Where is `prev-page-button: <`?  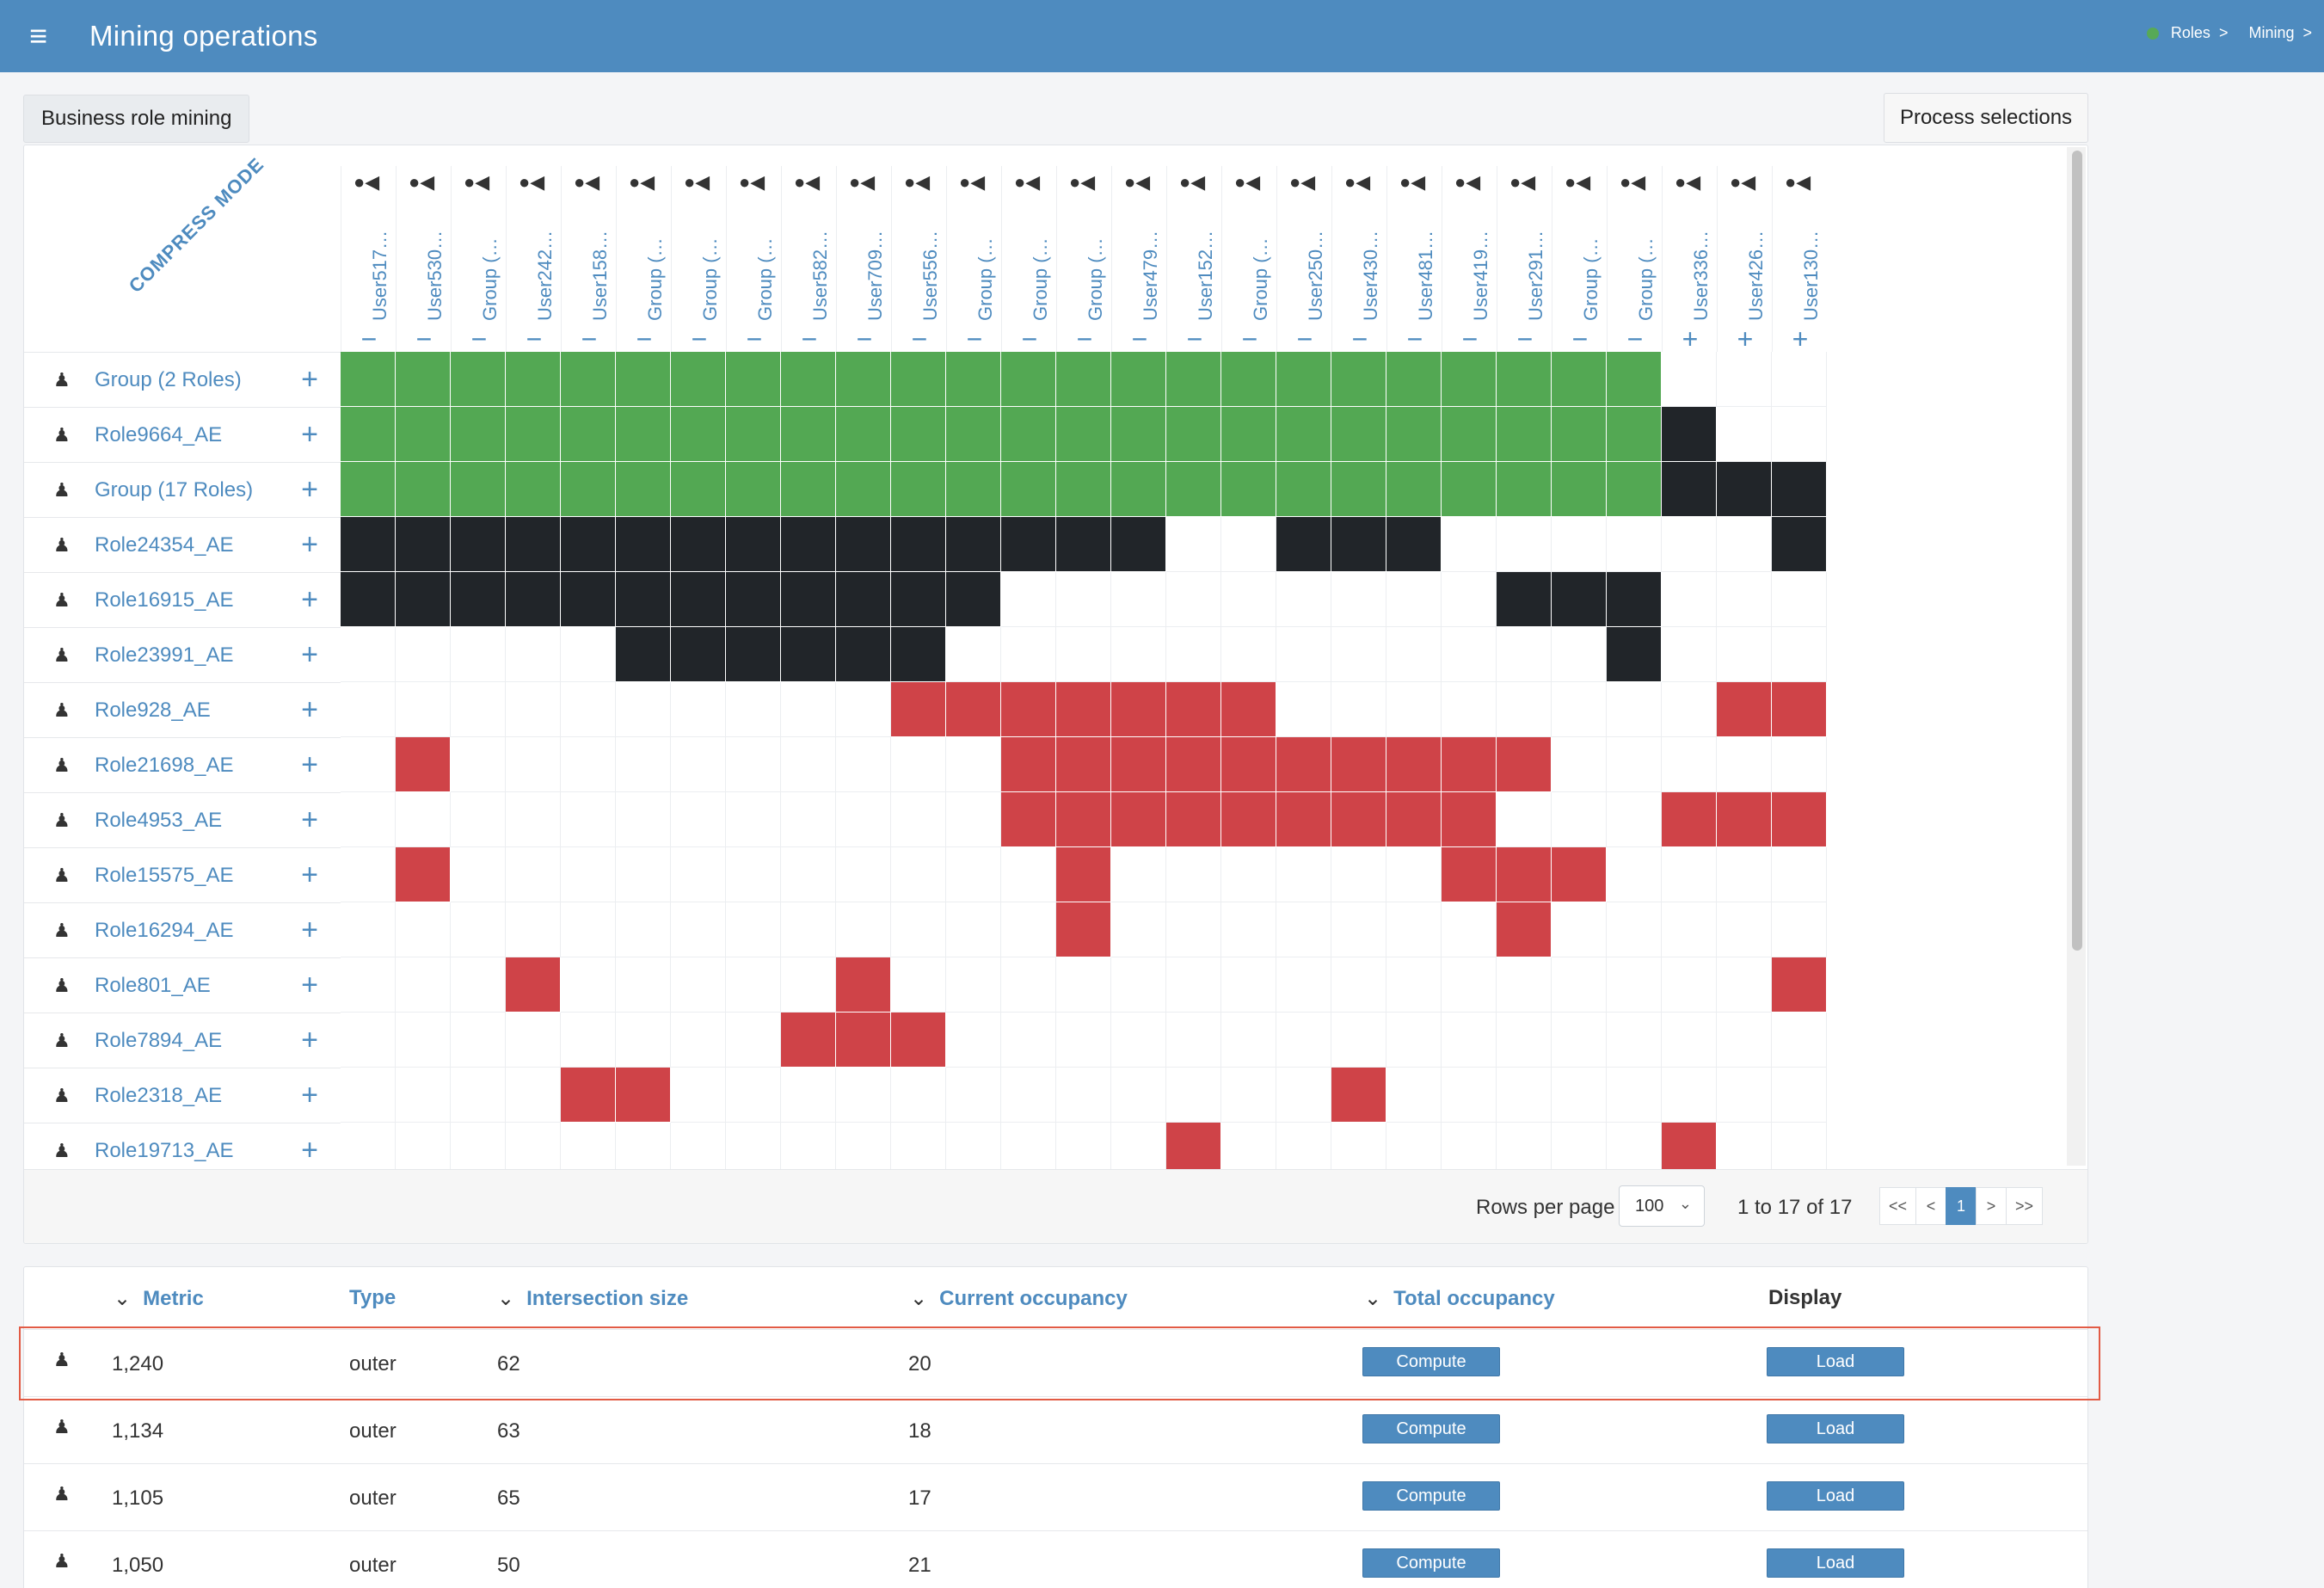 prev-page-button: < is located at coordinates (1931, 1206).